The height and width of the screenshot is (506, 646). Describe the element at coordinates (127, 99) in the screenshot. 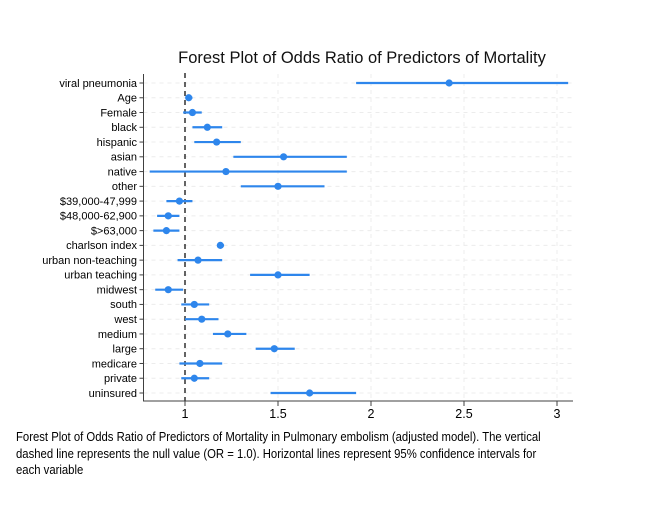

I see `category-label: Age` at that location.